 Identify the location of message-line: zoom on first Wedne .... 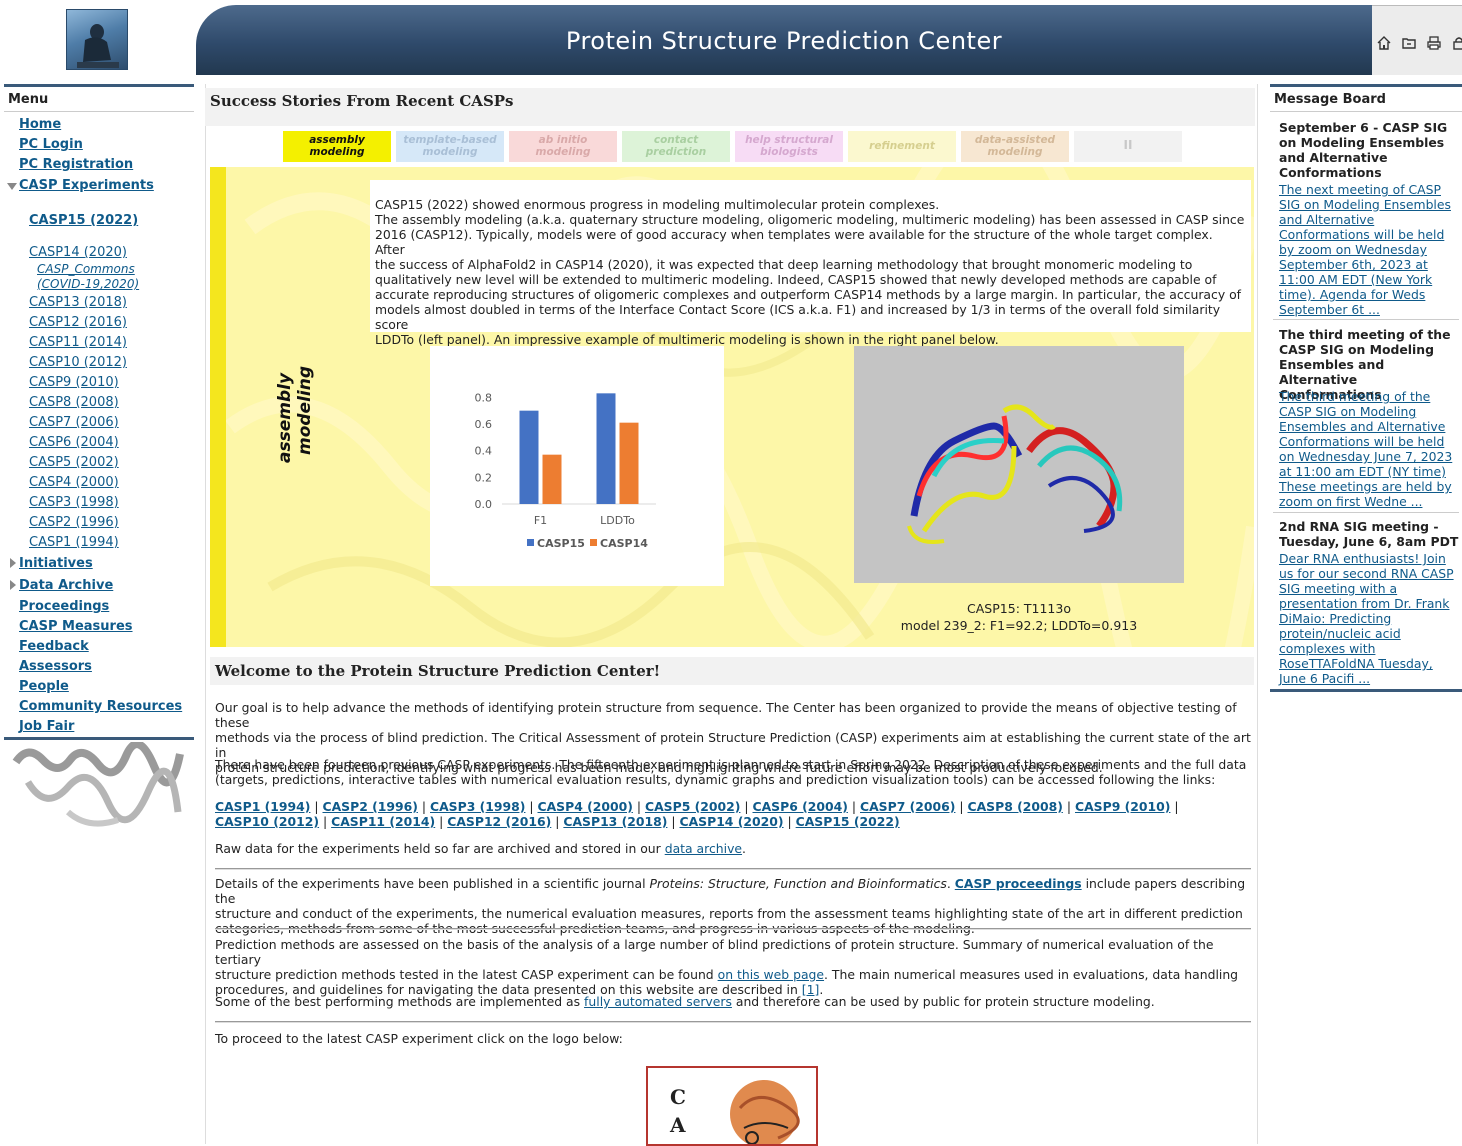
(1351, 501).